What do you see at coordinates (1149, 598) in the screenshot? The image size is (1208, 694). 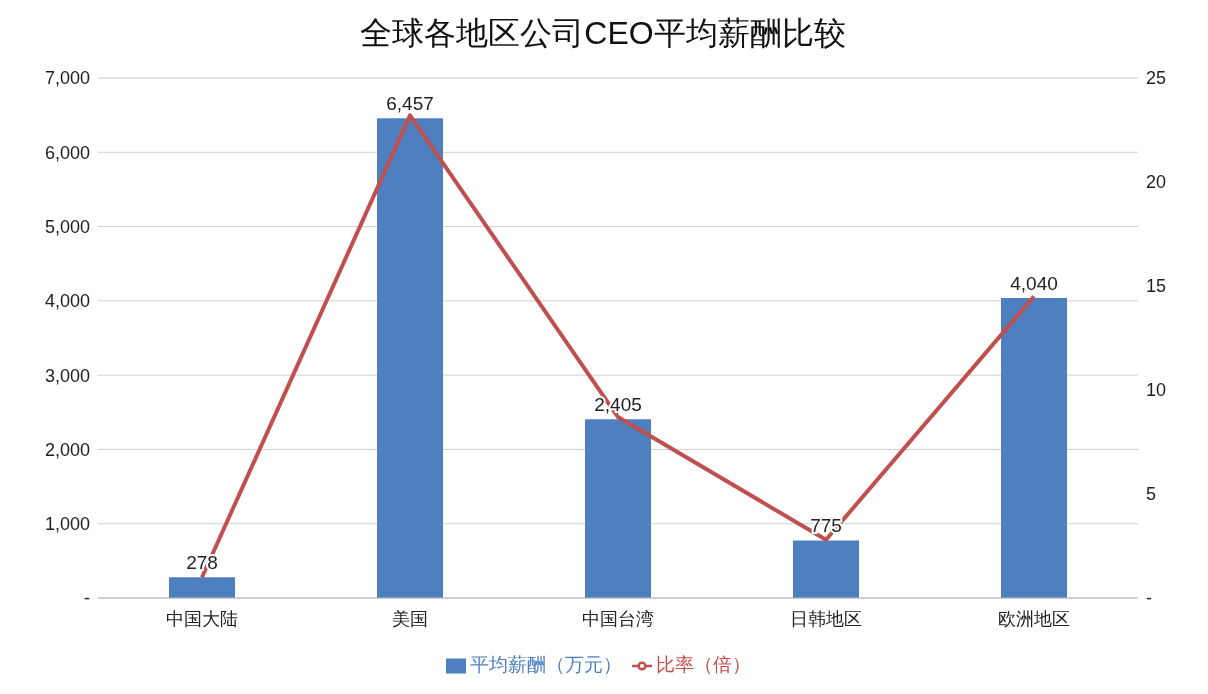 I see `y2-tick-label: -` at bounding box center [1149, 598].